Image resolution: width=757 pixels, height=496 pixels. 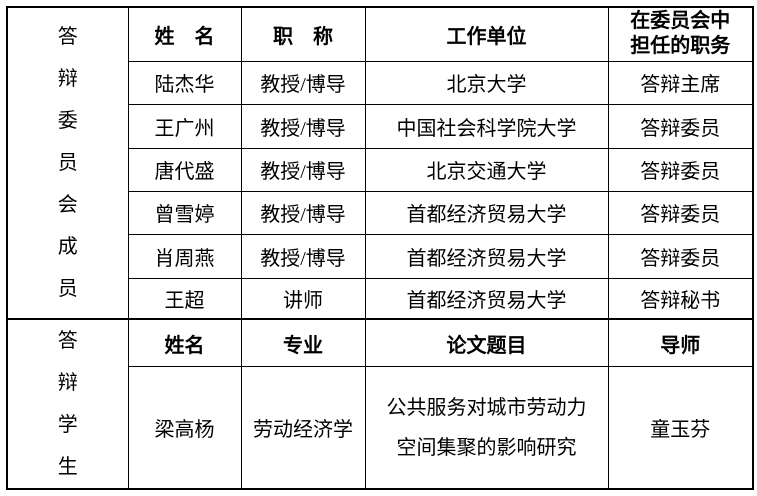 I want to click on student-group-label: 答 辩 学 生, so click(x=67, y=404).